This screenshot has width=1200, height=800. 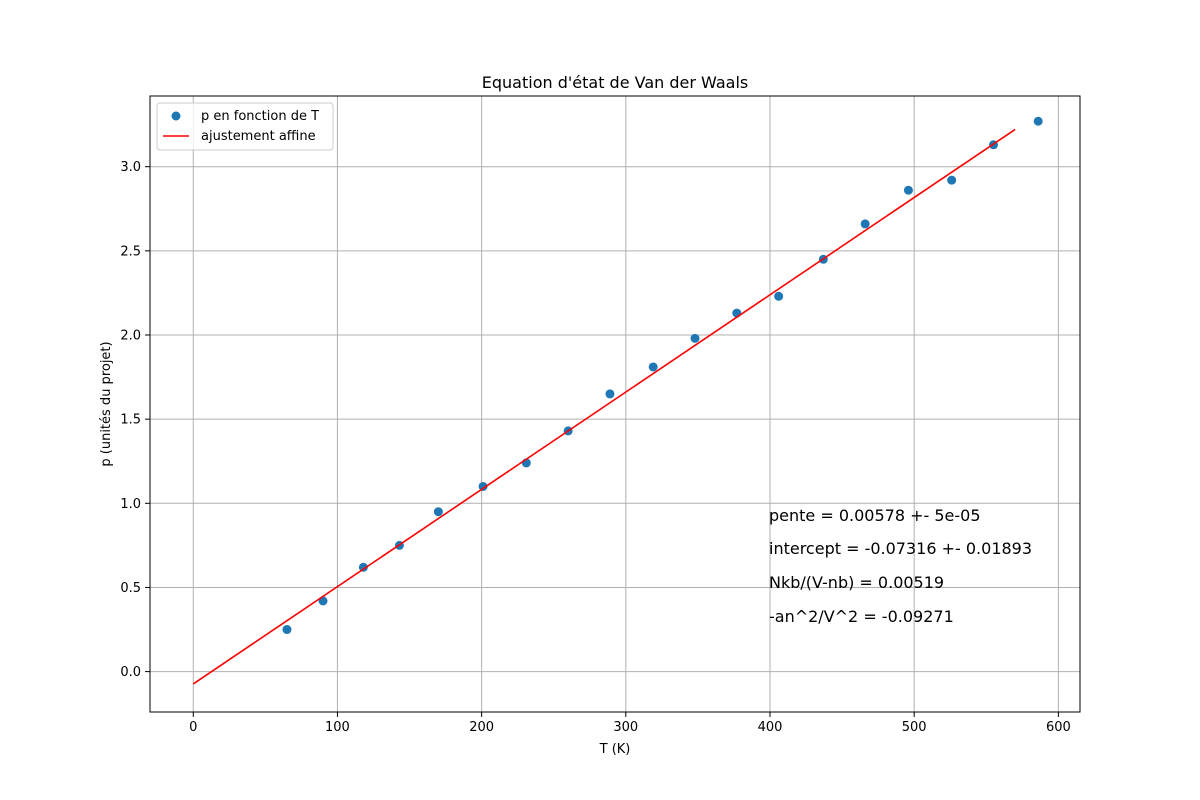 What do you see at coordinates (130, 167) in the screenshot?
I see `y-tick-label: 3.0` at bounding box center [130, 167].